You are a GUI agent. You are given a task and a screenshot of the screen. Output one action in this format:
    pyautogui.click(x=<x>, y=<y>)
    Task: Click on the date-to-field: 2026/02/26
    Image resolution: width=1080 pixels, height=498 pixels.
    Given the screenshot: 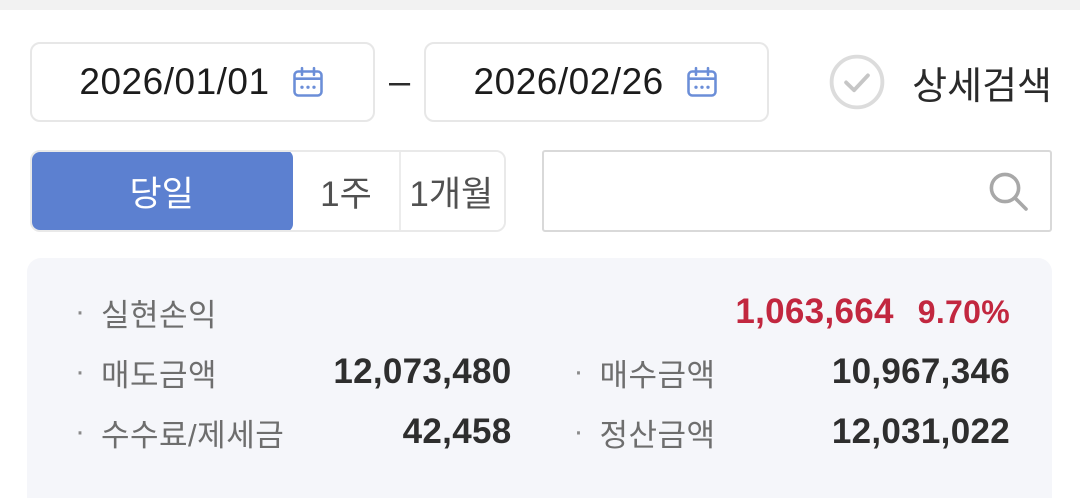 What is the action you would take?
    pyautogui.click(x=597, y=82)
    